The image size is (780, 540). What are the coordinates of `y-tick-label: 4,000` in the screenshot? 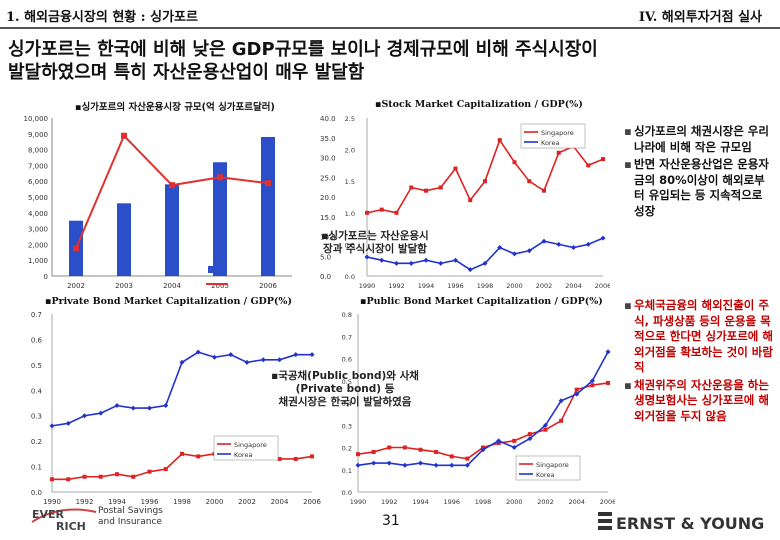 It's located at (38, 214).